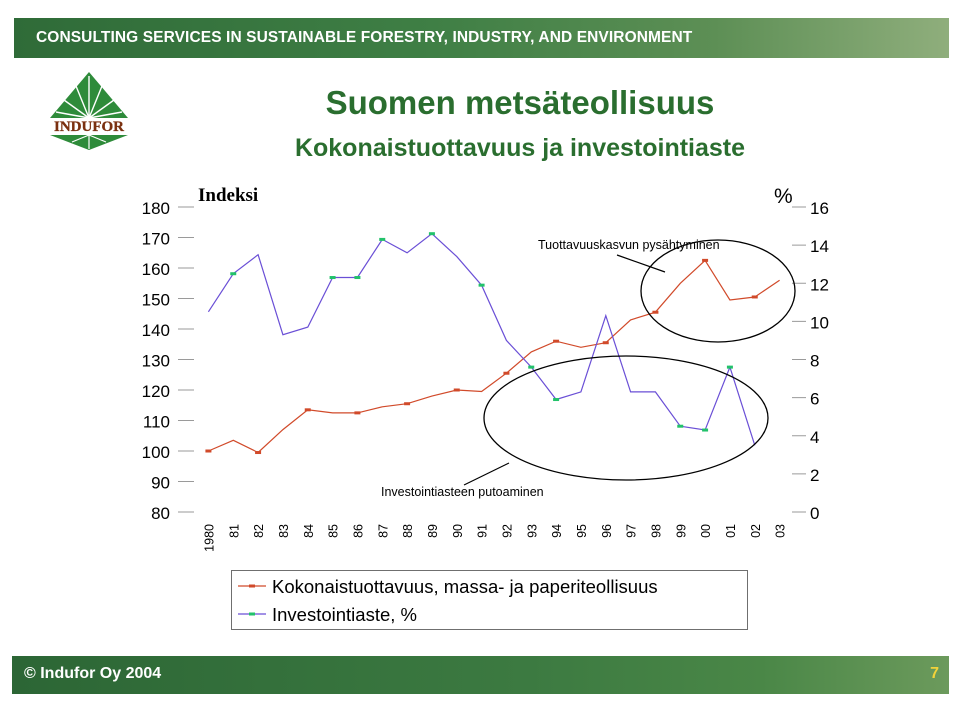 This screenshot has width=960, height=717. Describe the element at coordinates (334, 531) in the screenshot. I see `x-tick-label: 85` at that location.